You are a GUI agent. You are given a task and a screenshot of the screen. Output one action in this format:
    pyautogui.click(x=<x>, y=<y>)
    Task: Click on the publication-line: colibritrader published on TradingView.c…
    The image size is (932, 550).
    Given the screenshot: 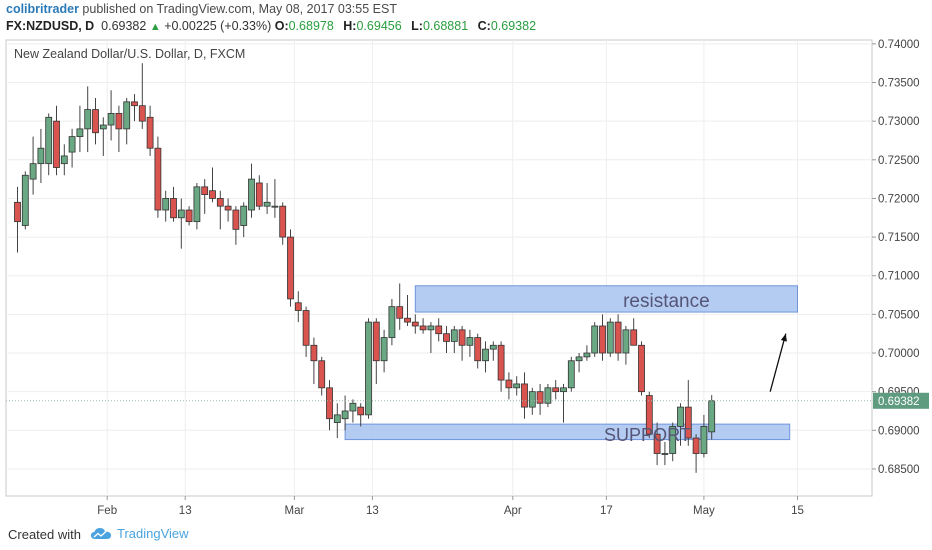 What is the action you would take?
    pyautogui.click(x=201, y=9)
    